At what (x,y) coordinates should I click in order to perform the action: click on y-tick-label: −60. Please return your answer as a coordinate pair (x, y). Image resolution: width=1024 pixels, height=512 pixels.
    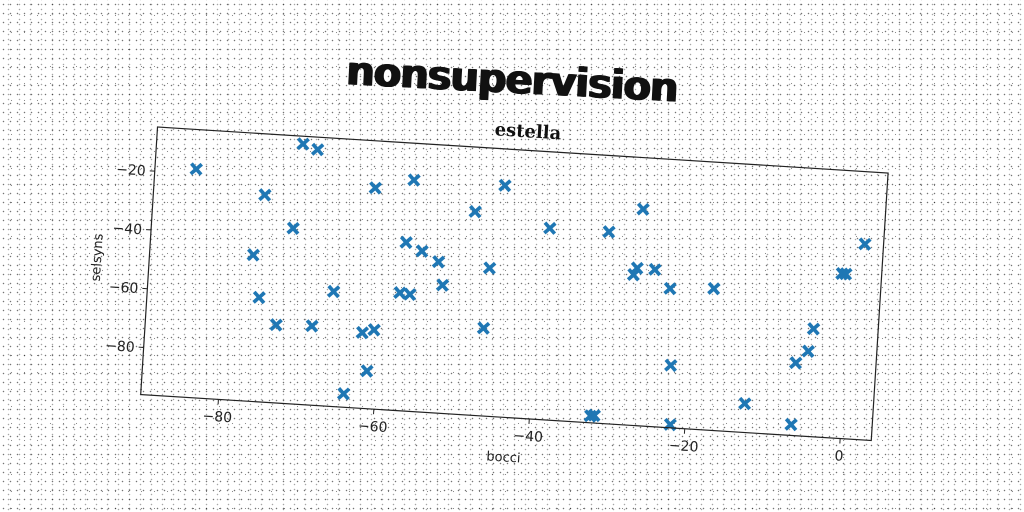
    Looking at the image, I should click on (123, 288).